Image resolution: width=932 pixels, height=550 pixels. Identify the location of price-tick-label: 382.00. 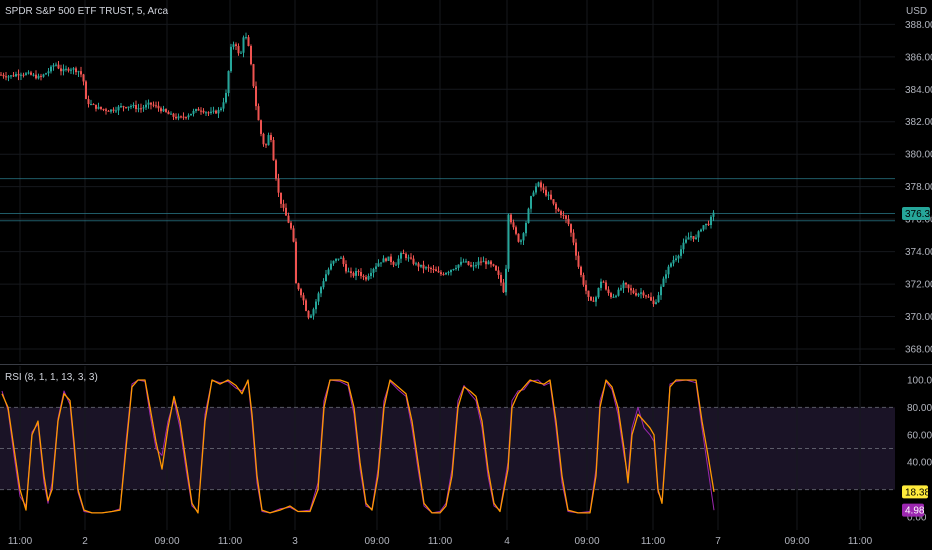
(918, 122).